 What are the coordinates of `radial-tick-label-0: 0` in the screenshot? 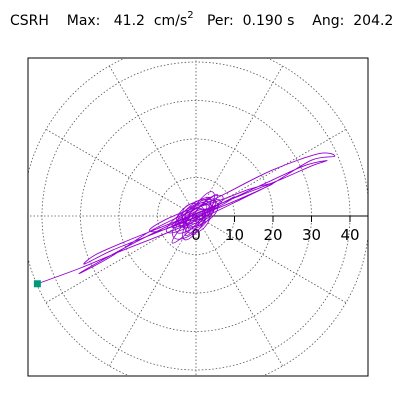 It's located at (196, 235).